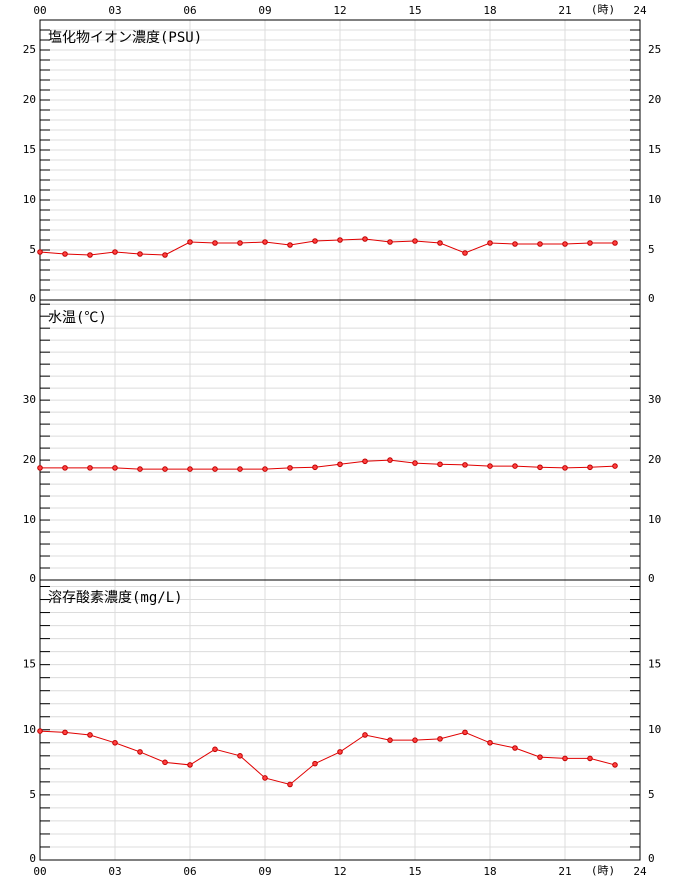 The height and width of the screenshot is (880, 680). I want to click on y-tick-label-right: 20, so click(654, 459).